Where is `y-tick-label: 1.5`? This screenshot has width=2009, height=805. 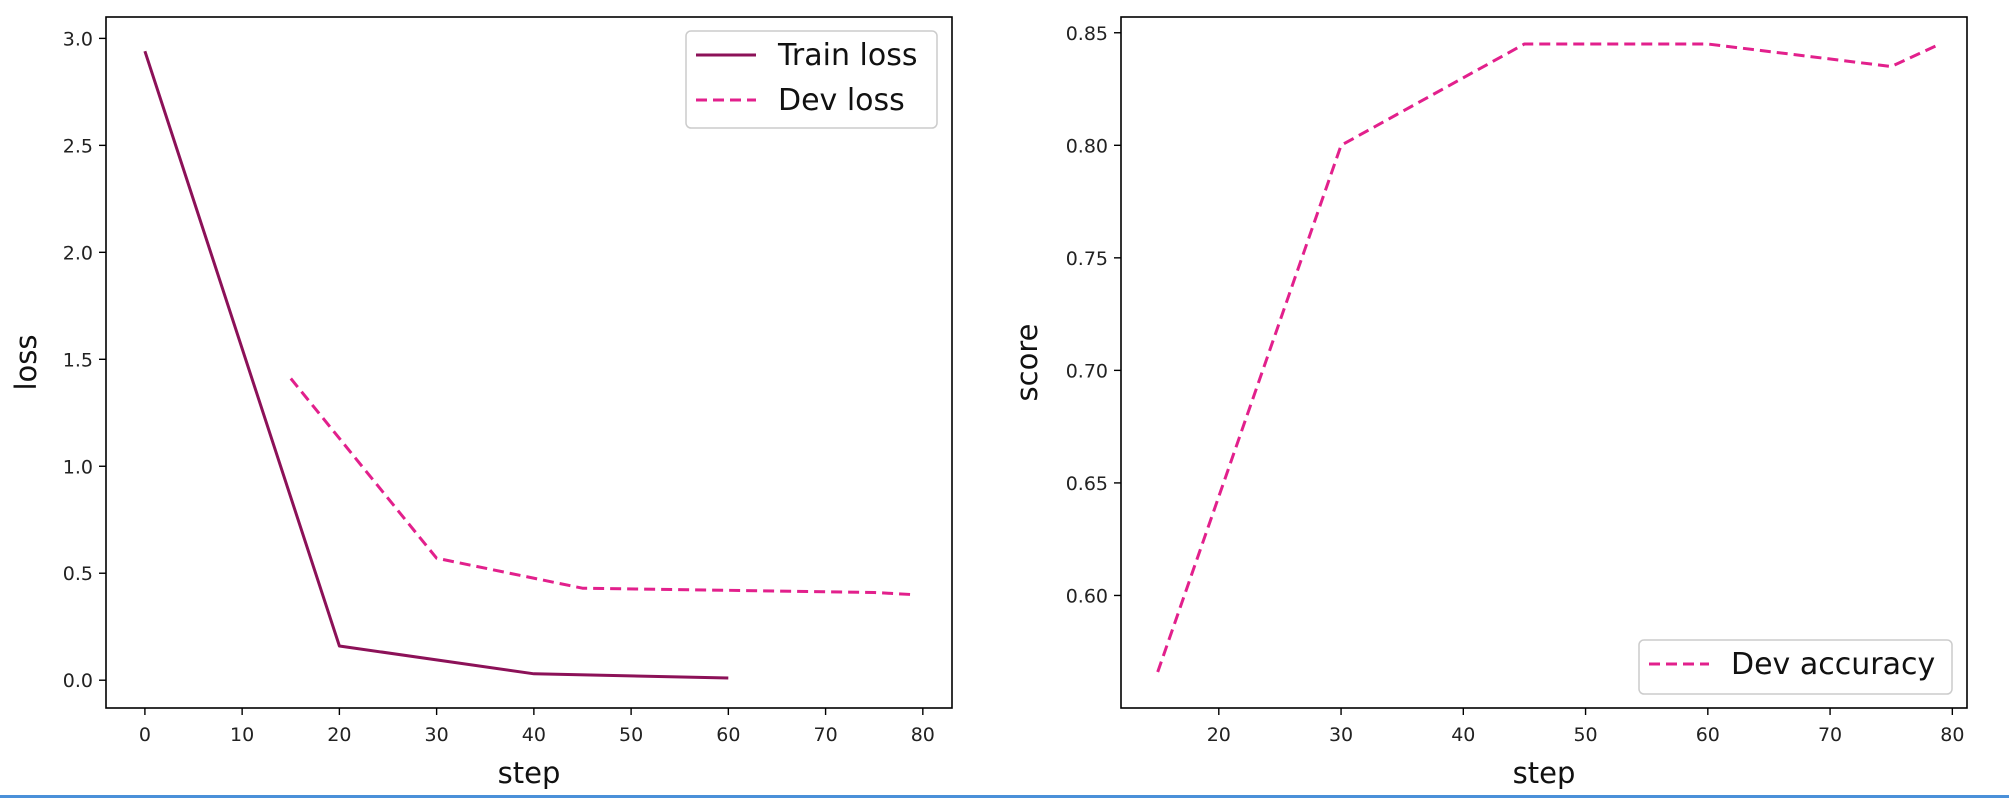
y-tick-label: 1.5 is located at coordinates (78, 360).